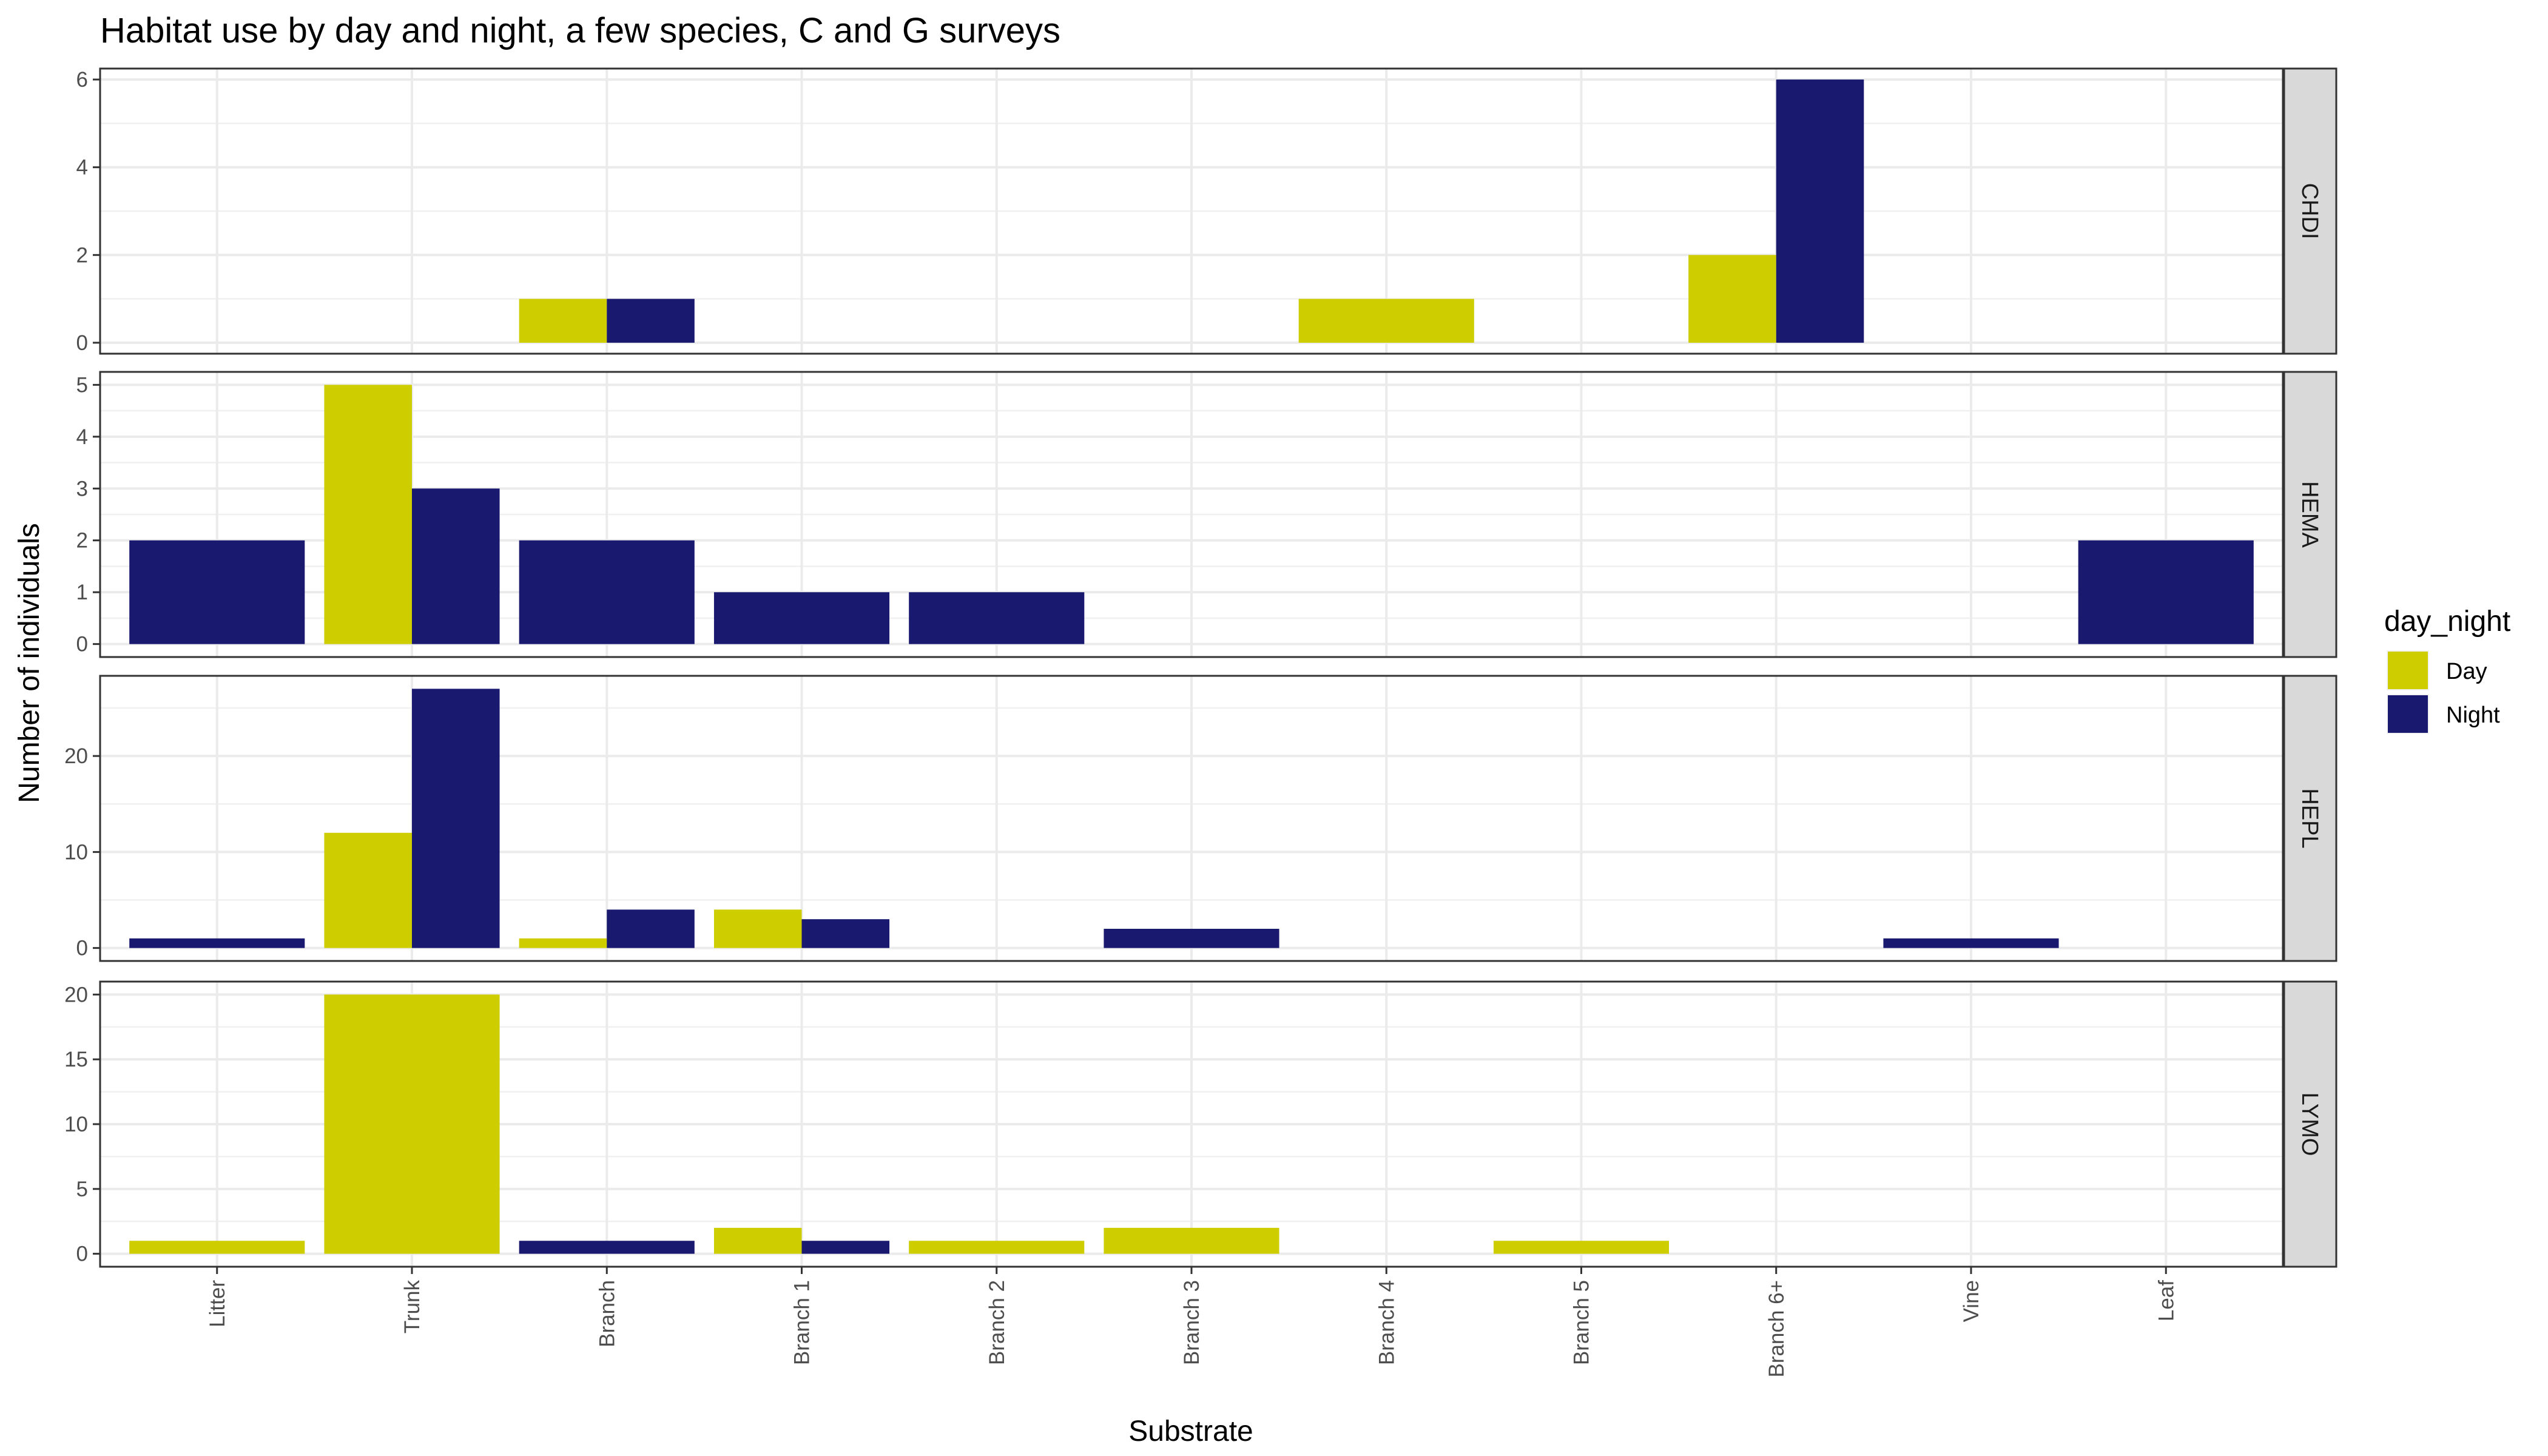  What do you see at coordinates (845, 1247) in the screenshot?
I see `bar-lymo-branch-1-night` at bounding box center [845, 1247].